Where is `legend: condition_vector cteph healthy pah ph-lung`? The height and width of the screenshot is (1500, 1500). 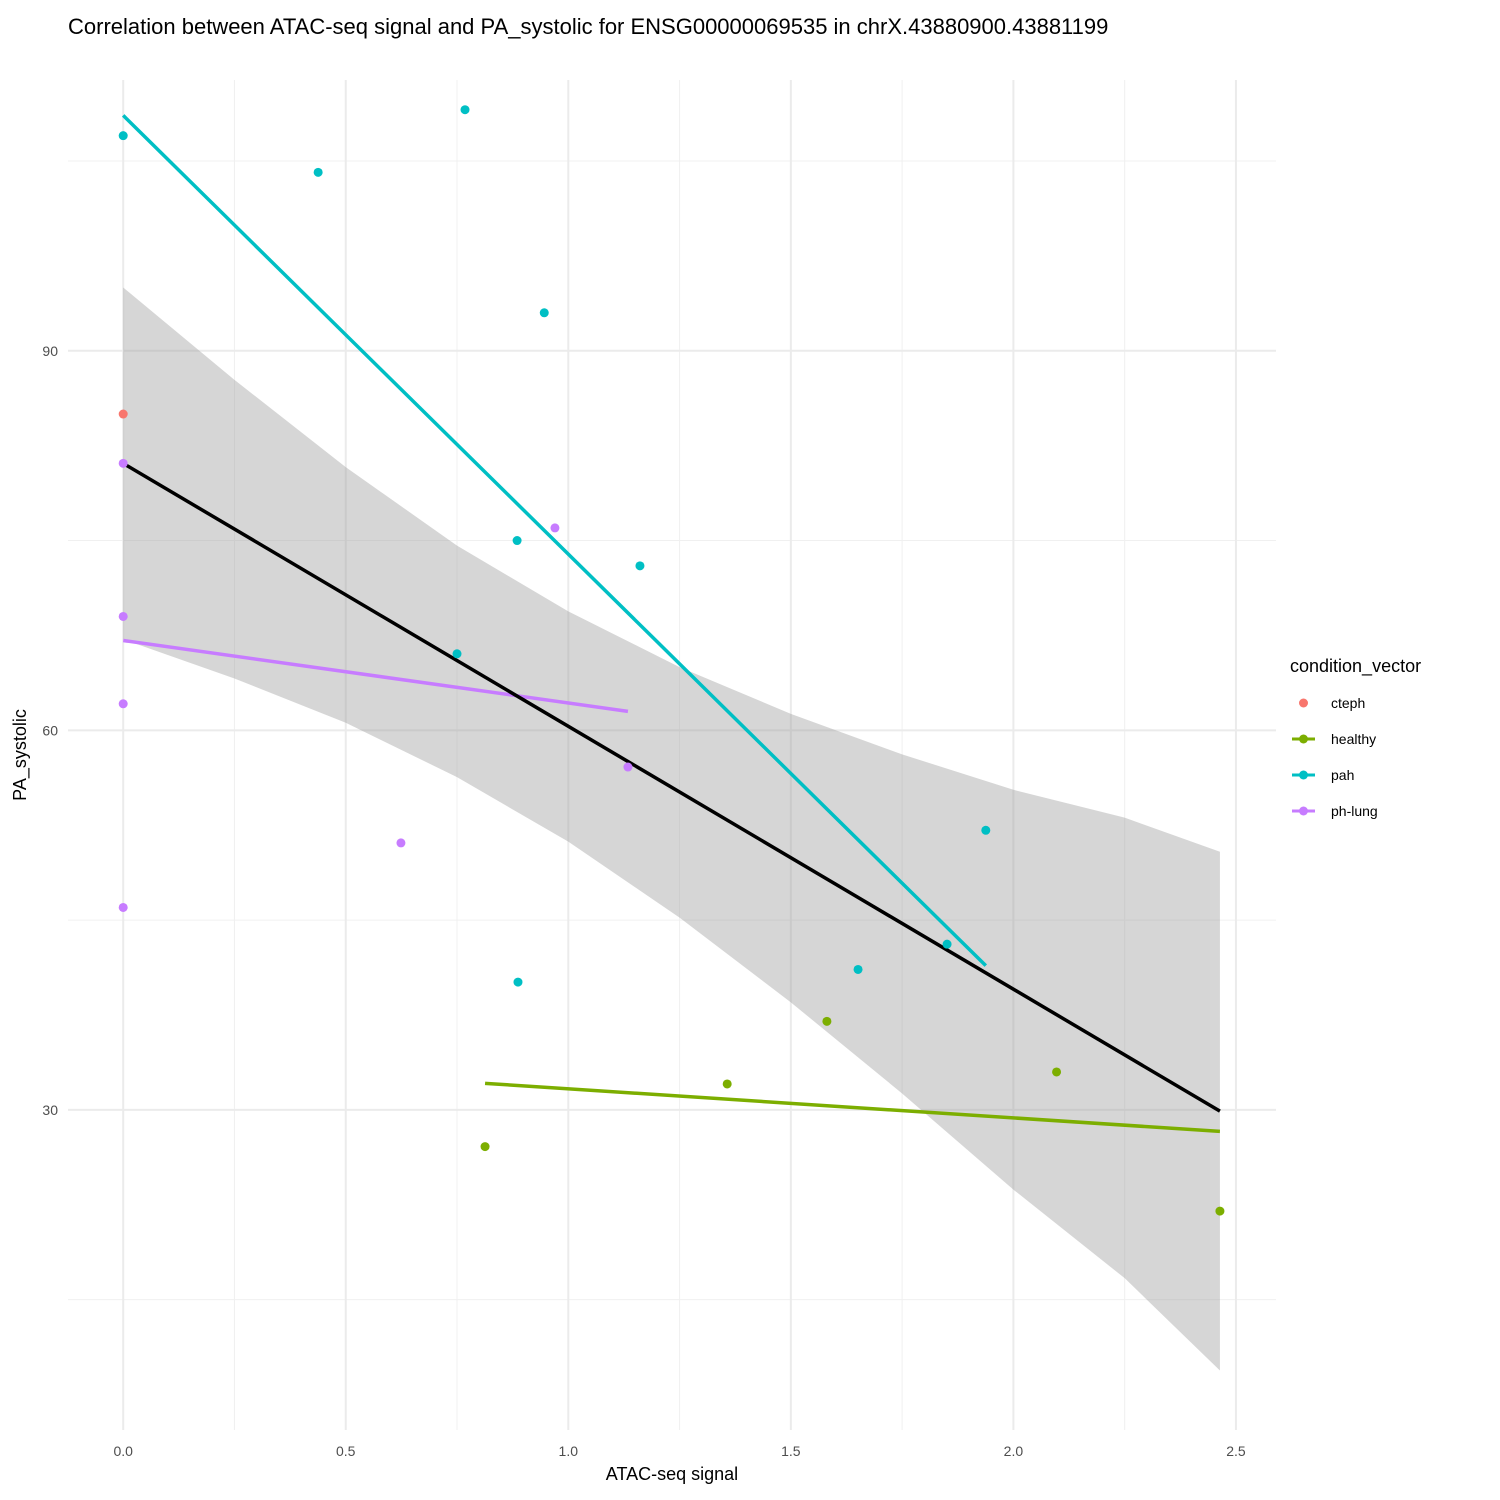 legend: condition_vector cteph healthy pah ph-lung is located at coordinates (1355, 737).